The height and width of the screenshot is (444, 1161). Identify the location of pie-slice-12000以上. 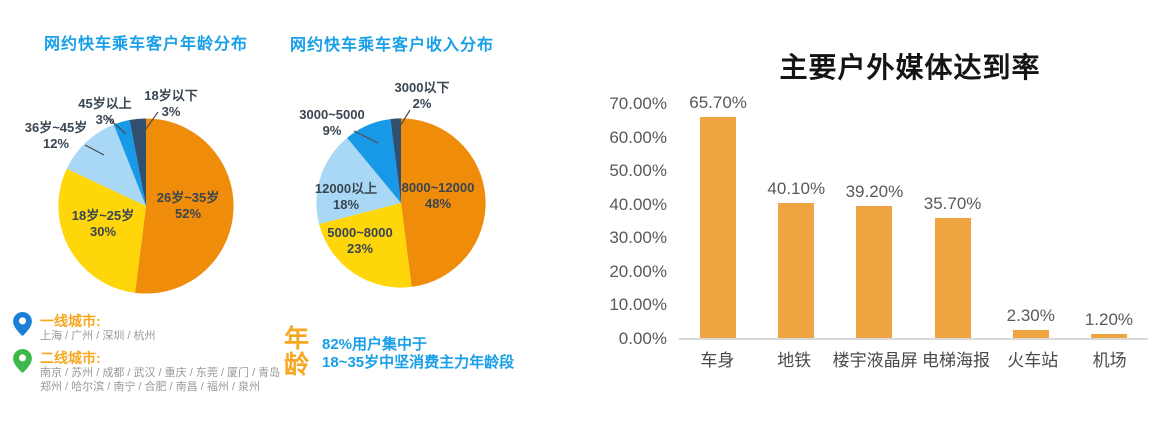
(358, 181).